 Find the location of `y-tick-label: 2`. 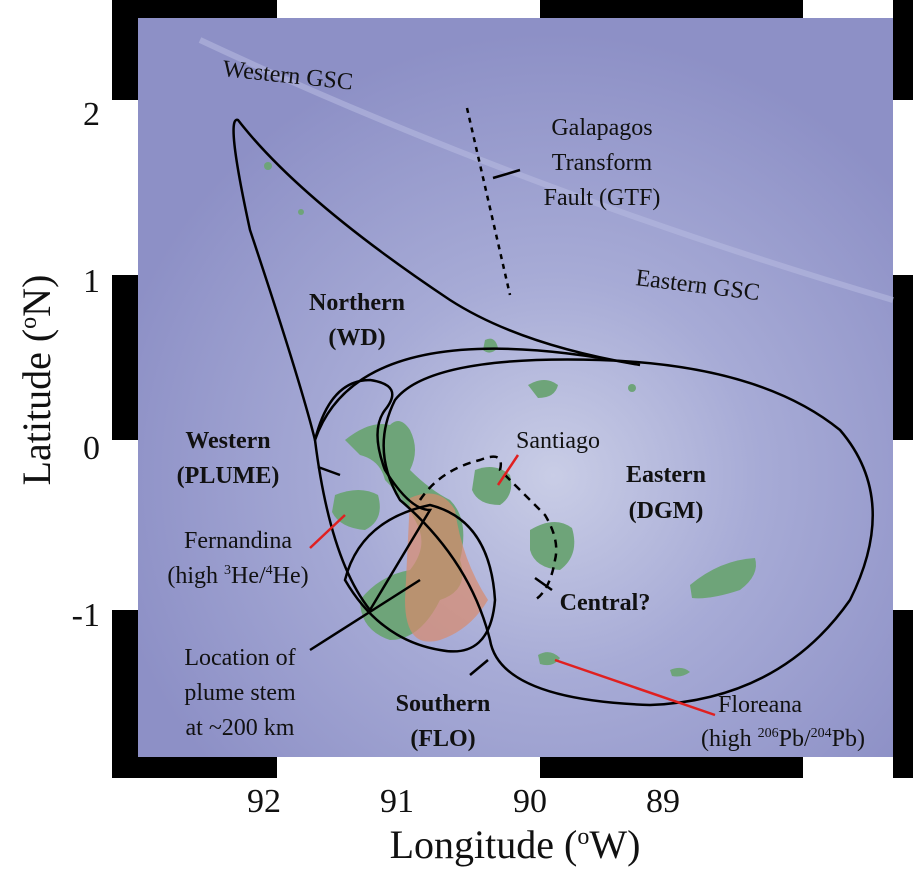

y-tick-label: 2 is located at coordinates (91, 114).